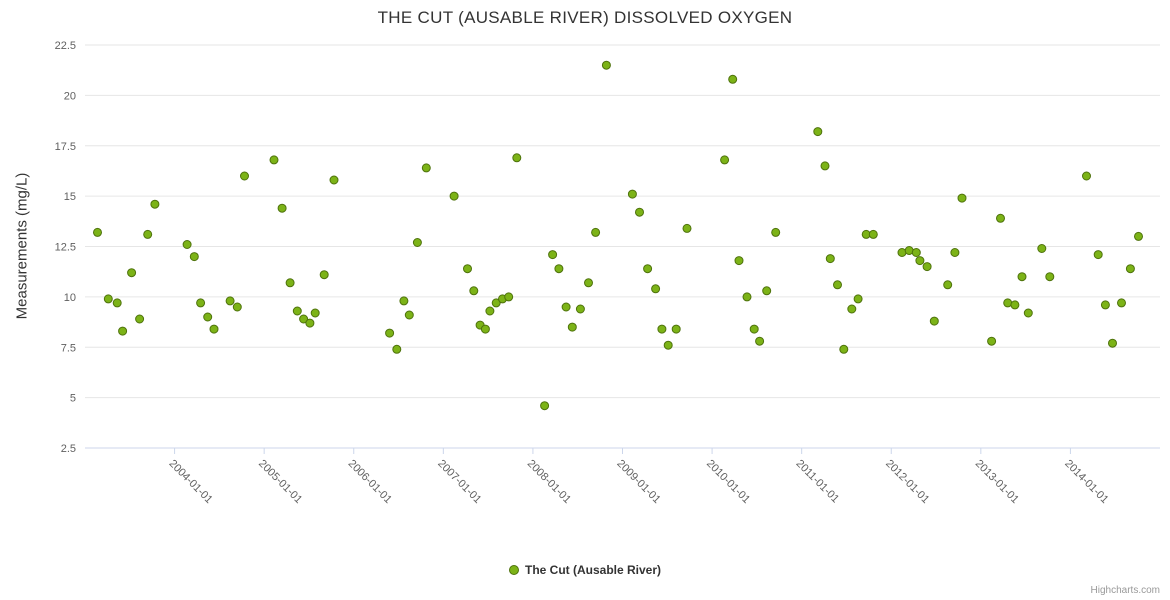 This screenshot has height=600, width=1170. I want to click on highcharts-credit-link: Highcharts.com, so click(1125, 590).